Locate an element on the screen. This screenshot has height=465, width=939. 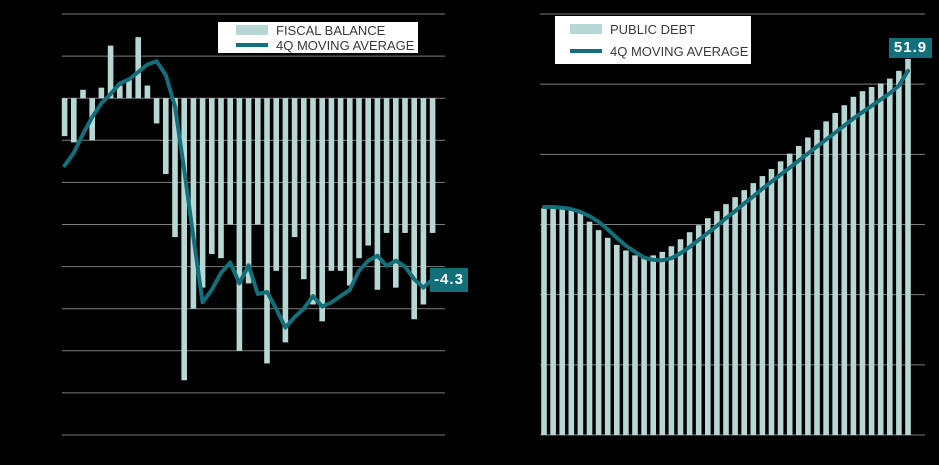
fiscal-balance-legend: FISCAL BALANCE 4Q MOVING AVERAGE is located at coordinates (318, 37).